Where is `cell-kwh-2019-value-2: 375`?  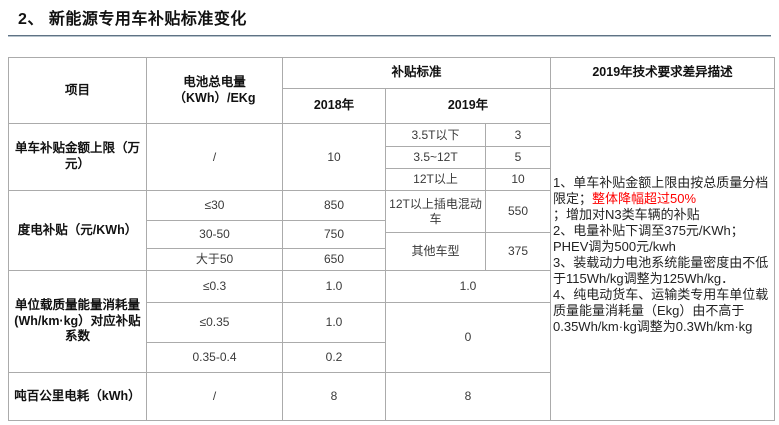
cell-kwh-2019-value-2: 375 is located at coordinates (518, 252).